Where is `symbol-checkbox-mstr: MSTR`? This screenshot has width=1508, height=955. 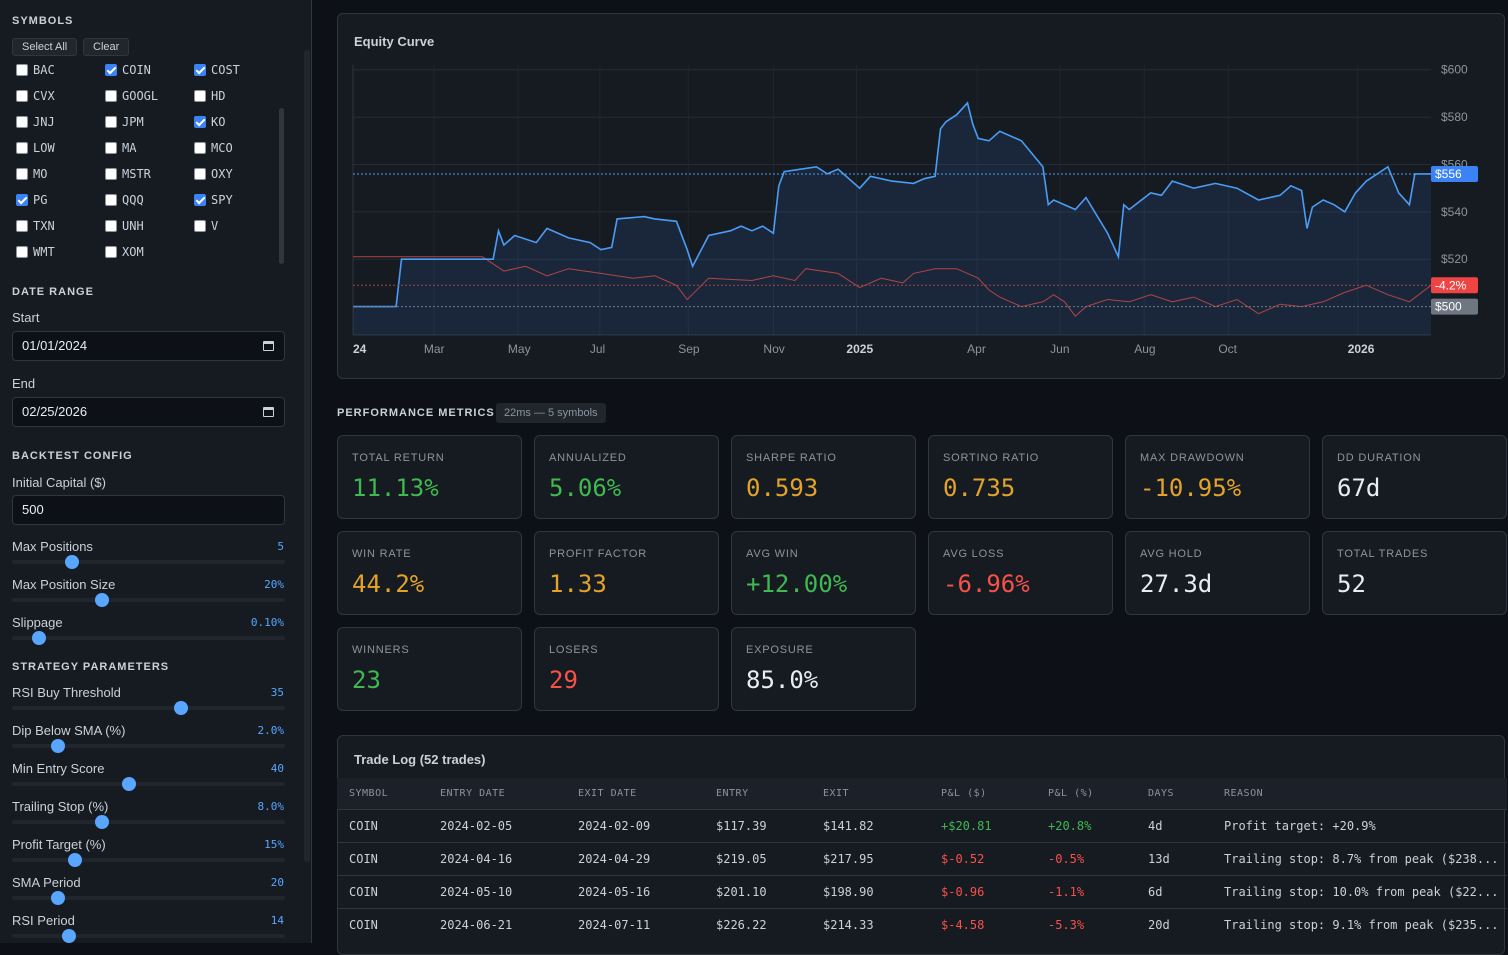
symbol-checkbox-mstr: MSTR is located at coordinates (128, 174).